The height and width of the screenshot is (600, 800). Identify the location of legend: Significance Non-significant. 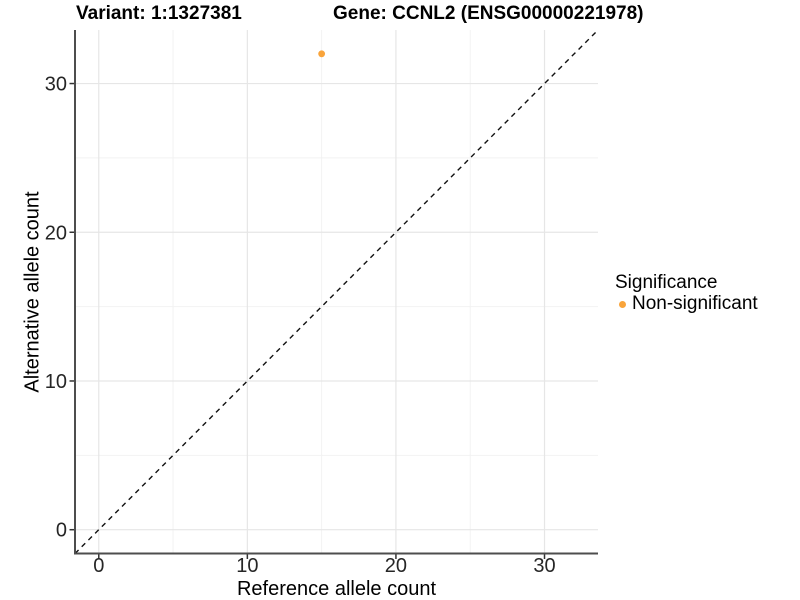
(686, 293).